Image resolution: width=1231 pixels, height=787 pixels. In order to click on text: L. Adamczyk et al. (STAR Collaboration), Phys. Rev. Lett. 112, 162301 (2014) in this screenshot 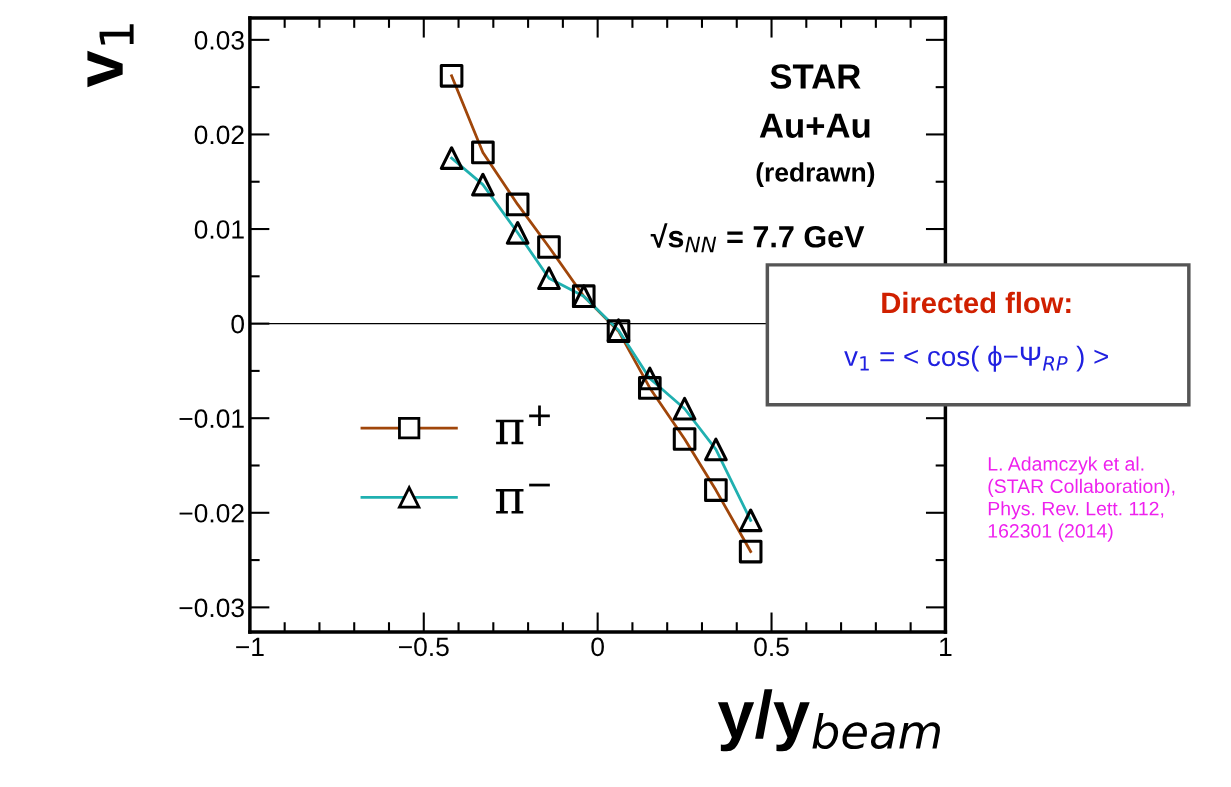, I will do `click(1081, 499)`.